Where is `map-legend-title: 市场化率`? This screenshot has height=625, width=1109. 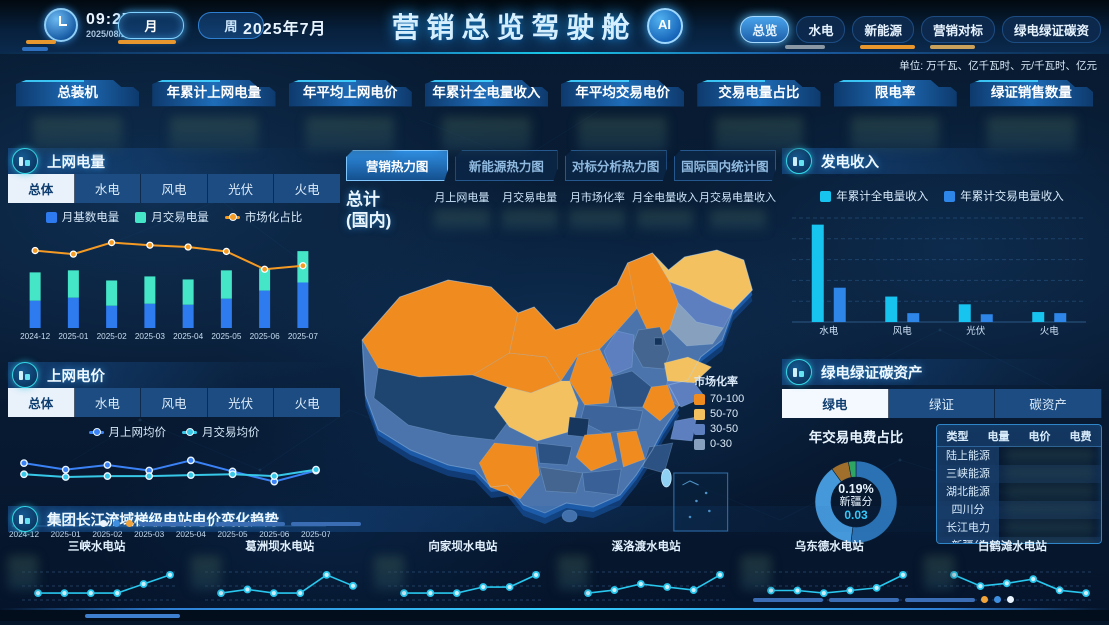 map-legend-title: 市场化率 is located at coordinates (716, 382).